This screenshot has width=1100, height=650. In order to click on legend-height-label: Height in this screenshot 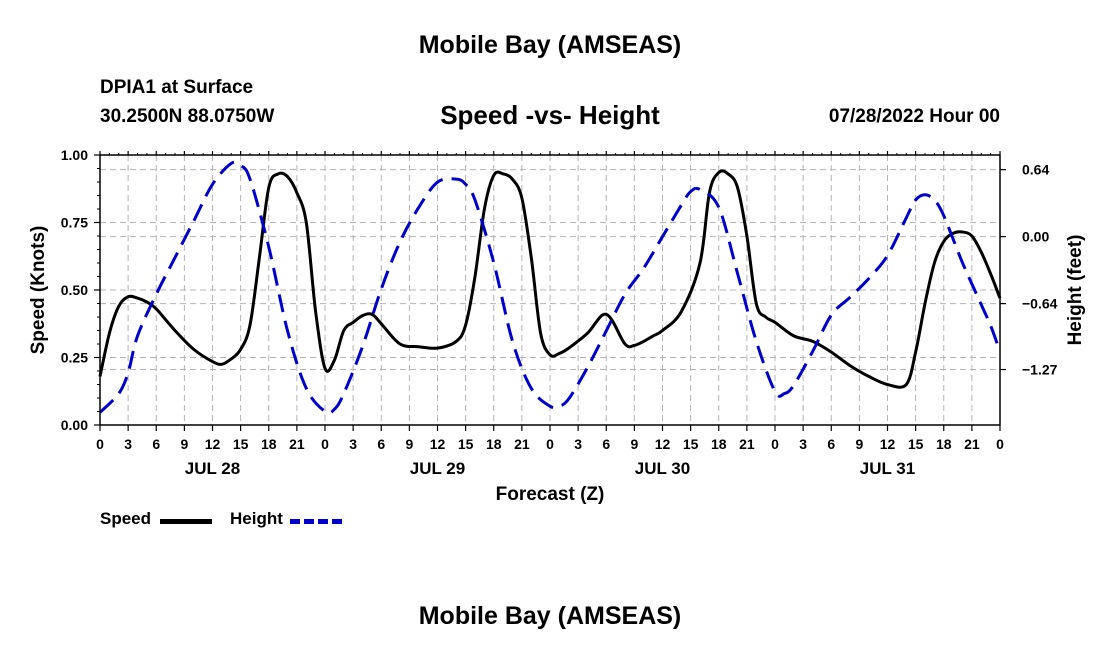, I will do `click(256, 518)`.